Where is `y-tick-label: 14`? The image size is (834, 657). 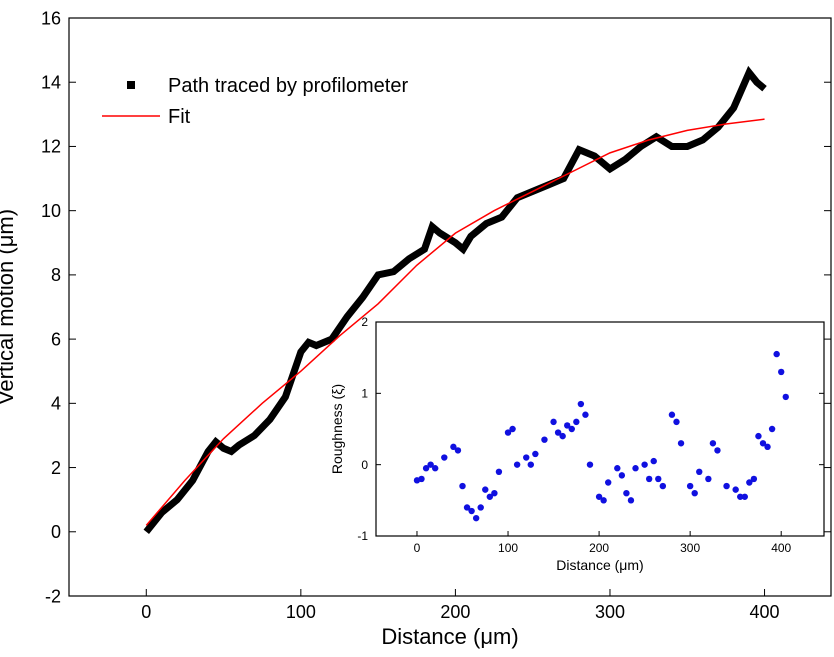 y-tick-label: 14 is located at coordinates (51, 83).